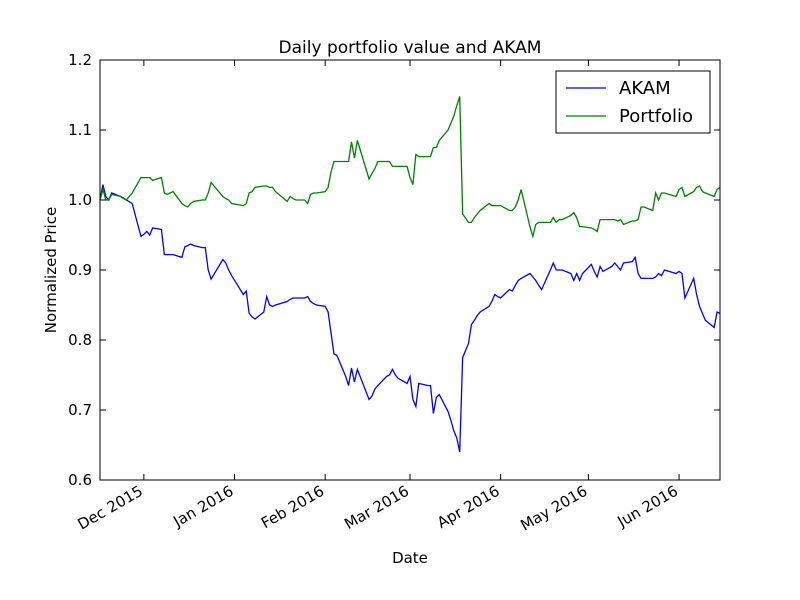 The width and height of the screenshot is (800, 600). Describe the element at coordinates (51, 270) in the screenshot. I see `y-axis-label: Normalized Price` at that location.